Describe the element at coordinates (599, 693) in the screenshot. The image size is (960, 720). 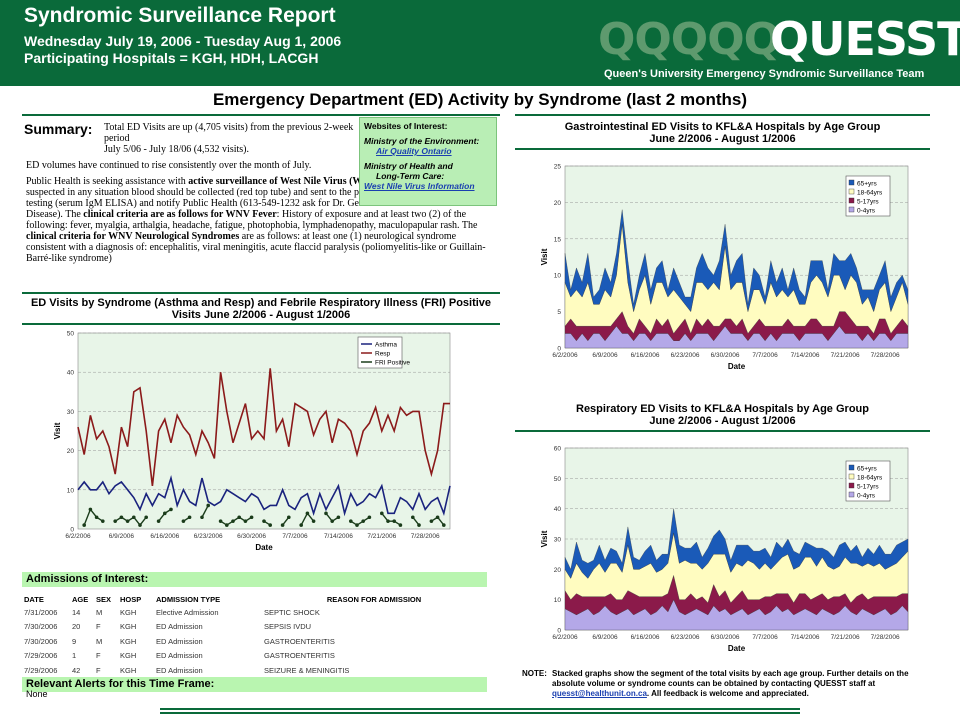
I see `email-link: quesst@healthunit.on.ca` at that location.